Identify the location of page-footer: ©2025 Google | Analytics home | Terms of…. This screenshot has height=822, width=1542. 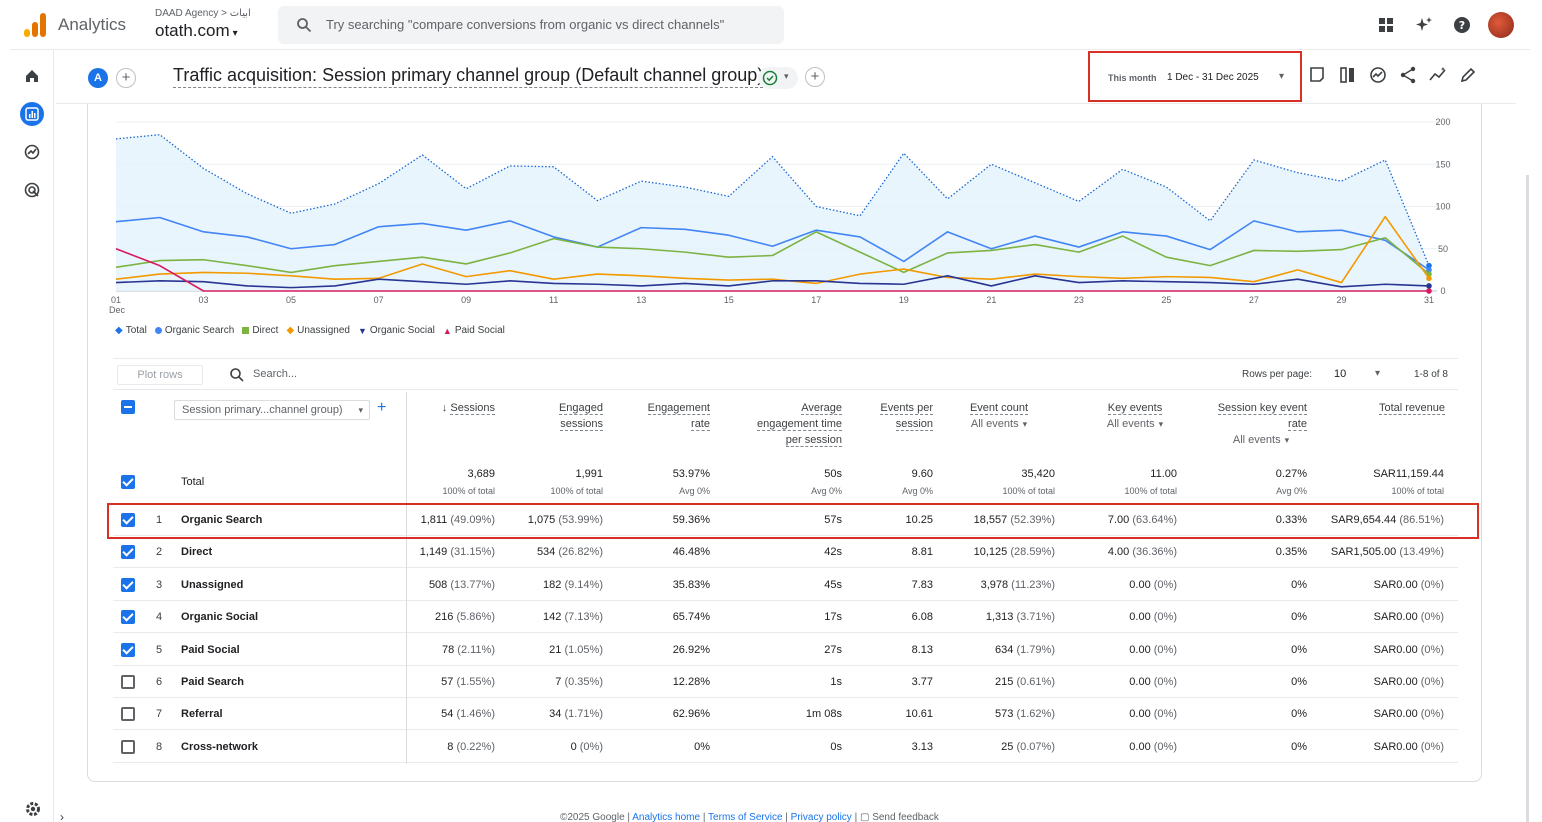
(749, 817).